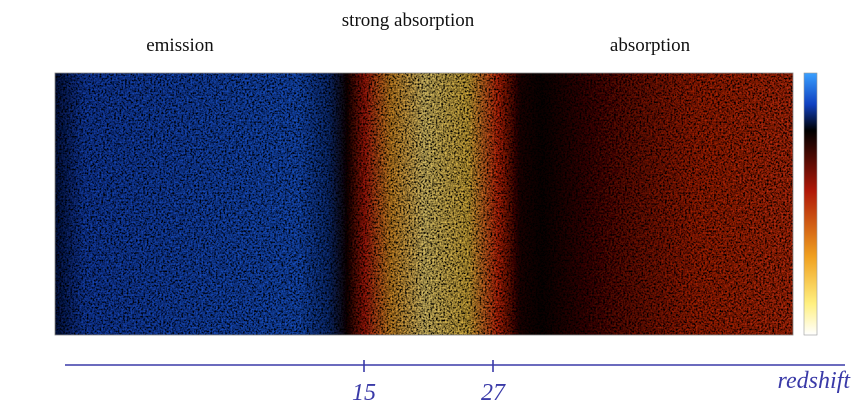 This screenshot has height=418, width=856. Describe the element at coordinates (364, 393) in the screenshot. I see `tick-label: 15` at that location.